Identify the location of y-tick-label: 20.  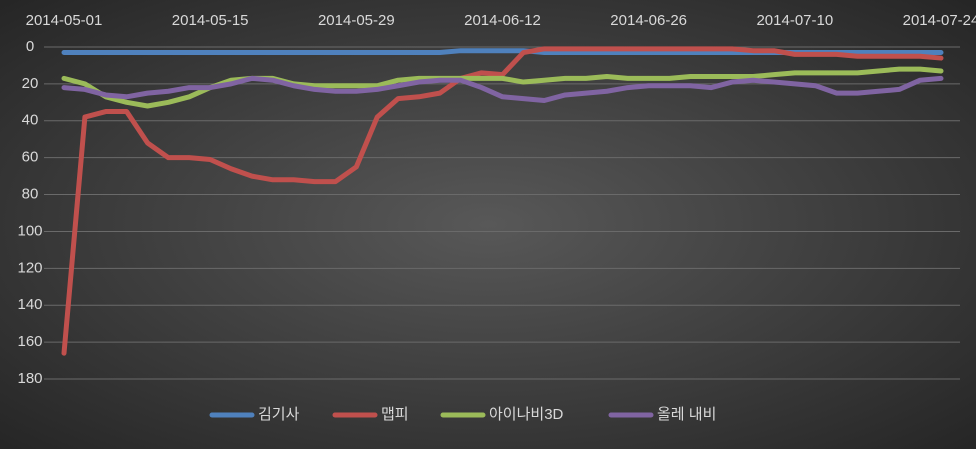
(30, 83).